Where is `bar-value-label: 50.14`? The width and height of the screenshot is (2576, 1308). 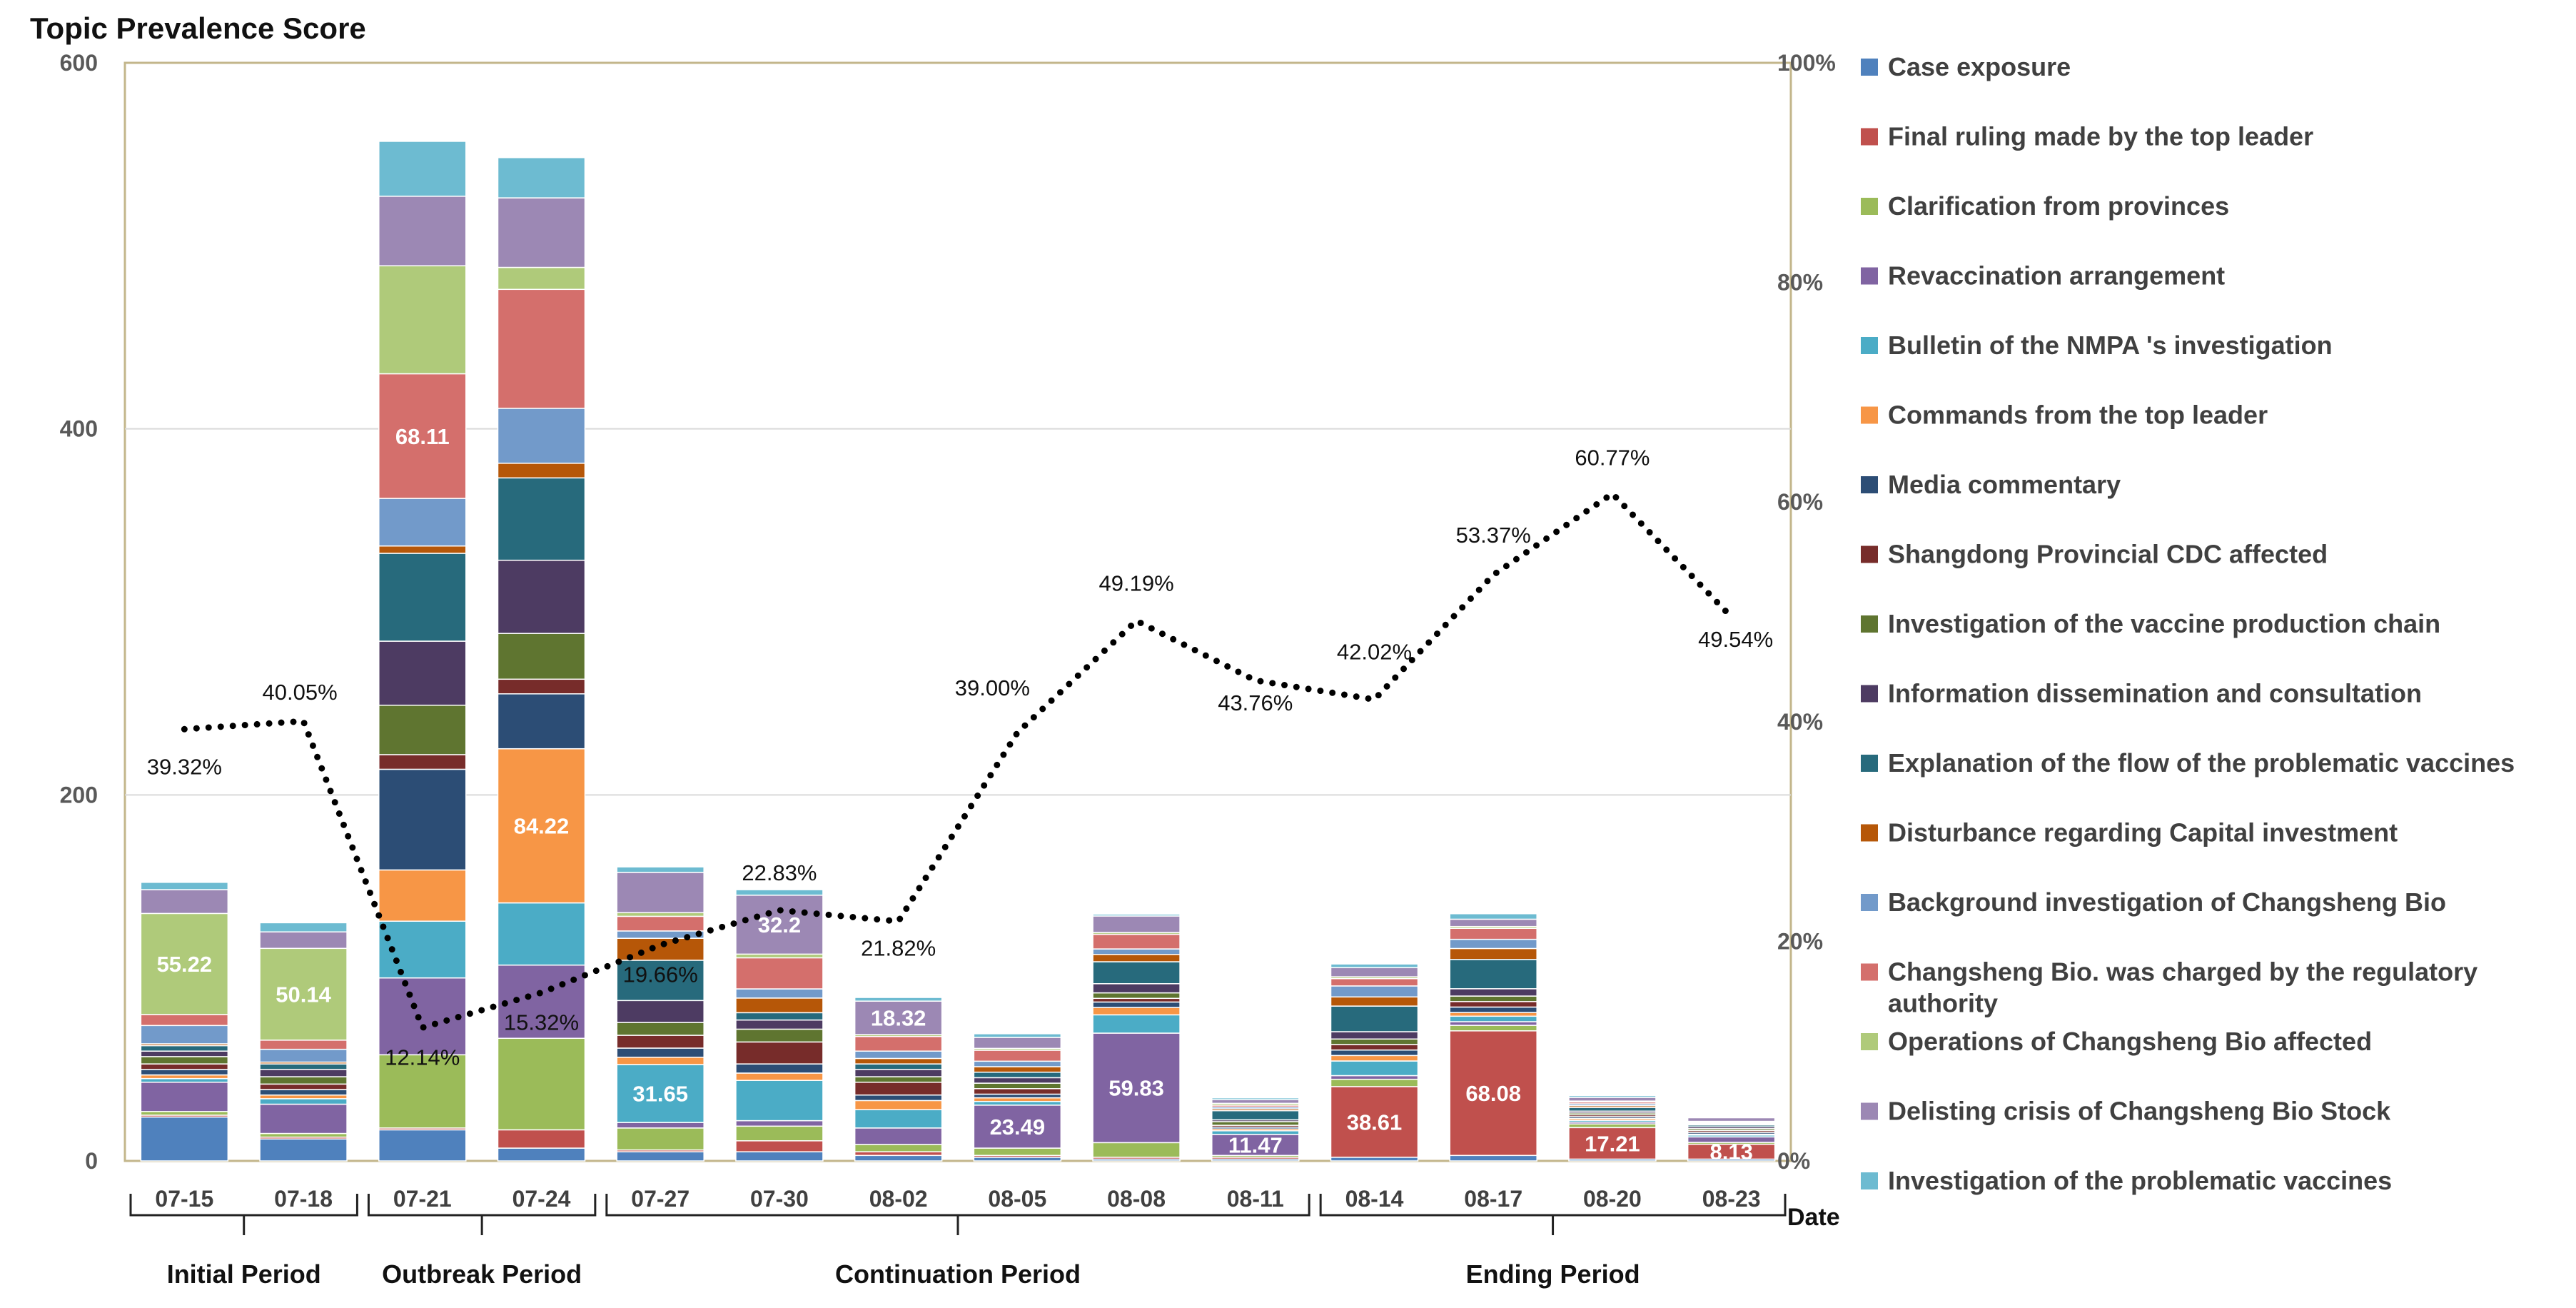
bar-value-label: 50.14 is located at coordinates (303, 994).